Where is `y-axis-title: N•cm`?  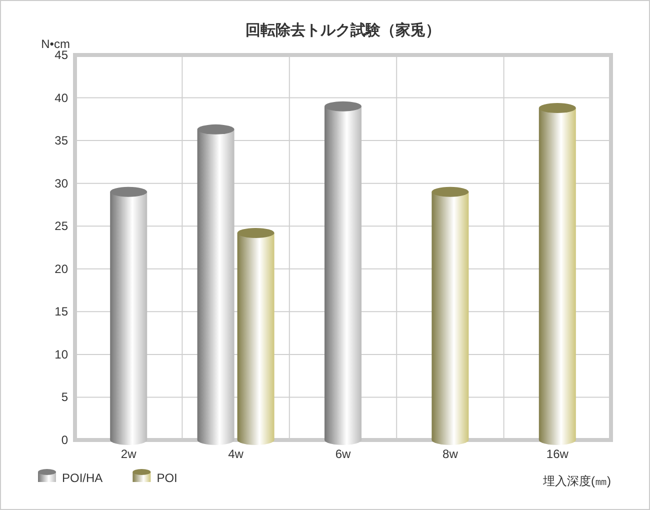 y-axis-title: N•cm is located at coordinates (55, 44).